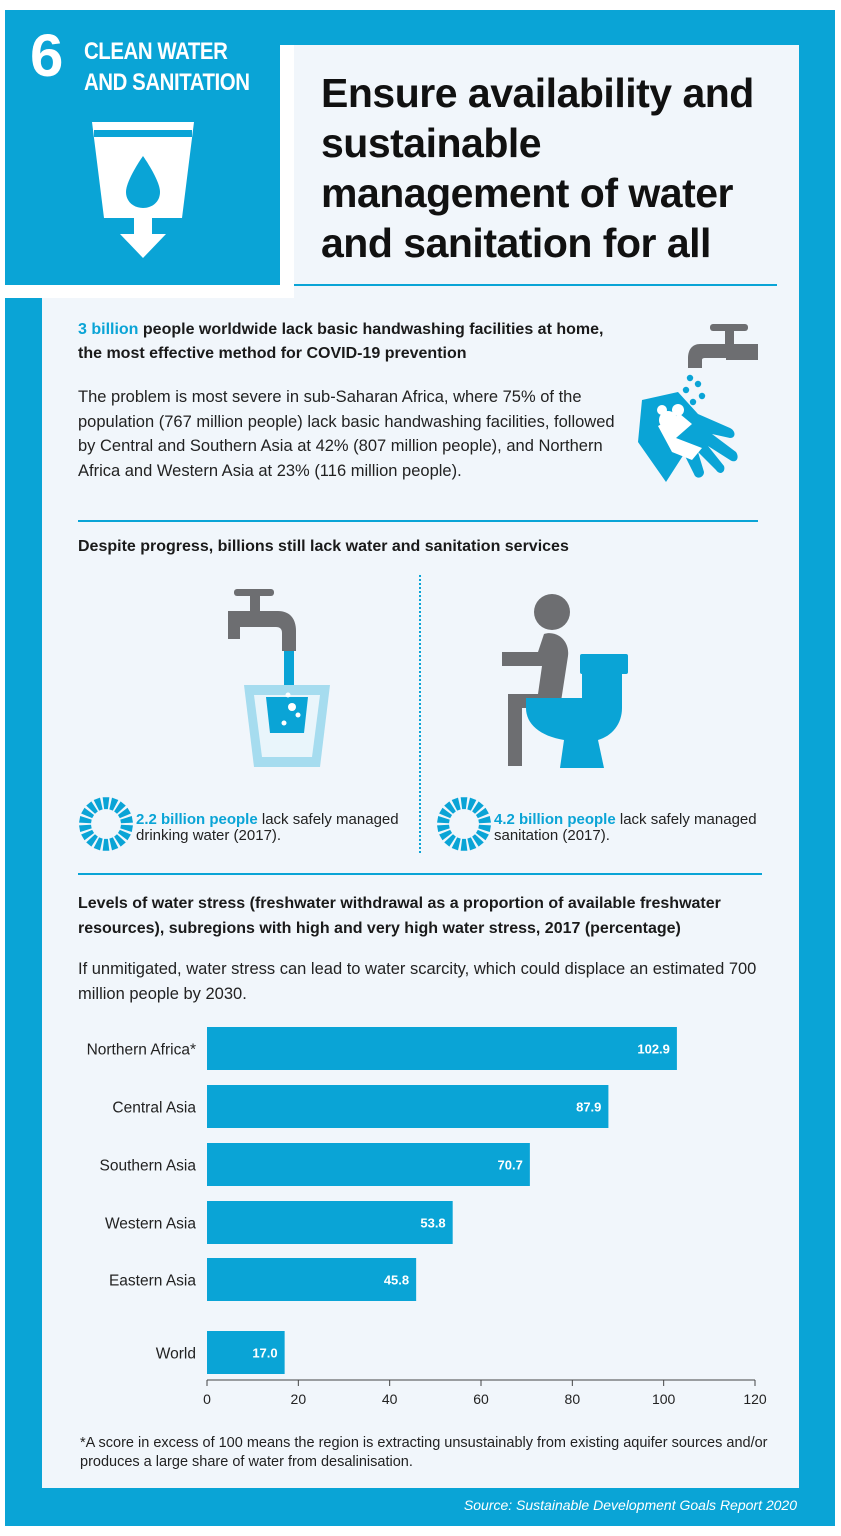 This screenshot has width=841, height=1536. Describe the element at coordinates (664, 1399) in the screenshot. I see `x-tick-label: 100` at that location.